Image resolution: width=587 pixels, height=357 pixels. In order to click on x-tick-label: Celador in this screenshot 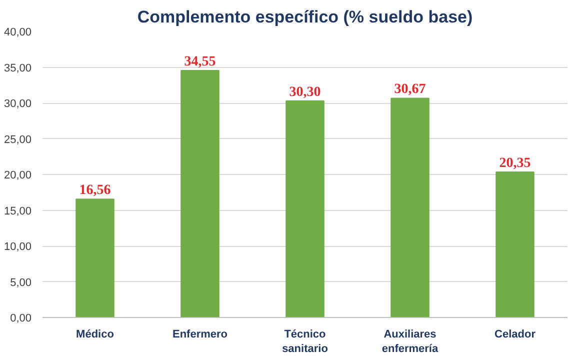, I will do `click(515, 334)`.